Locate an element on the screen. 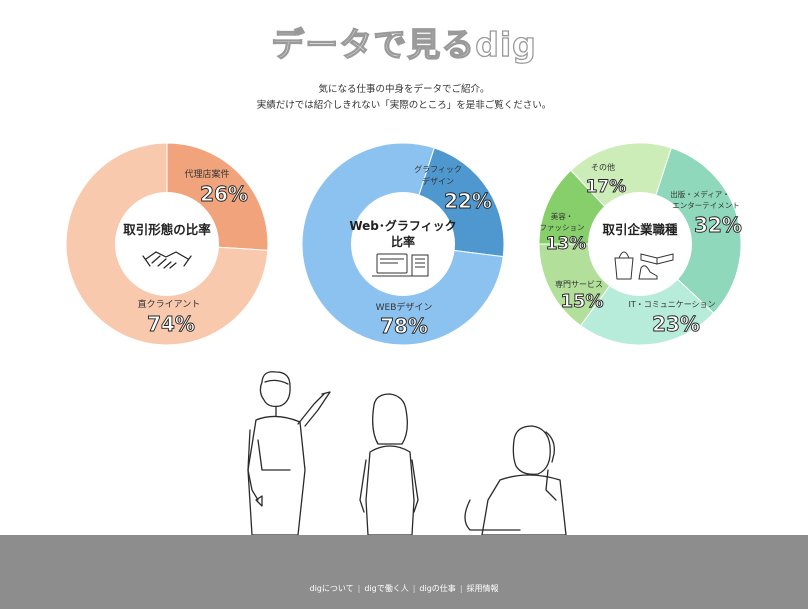 This screenshot has height=609, width=808. slice-value: 74% is located at coordinates (171, 324).